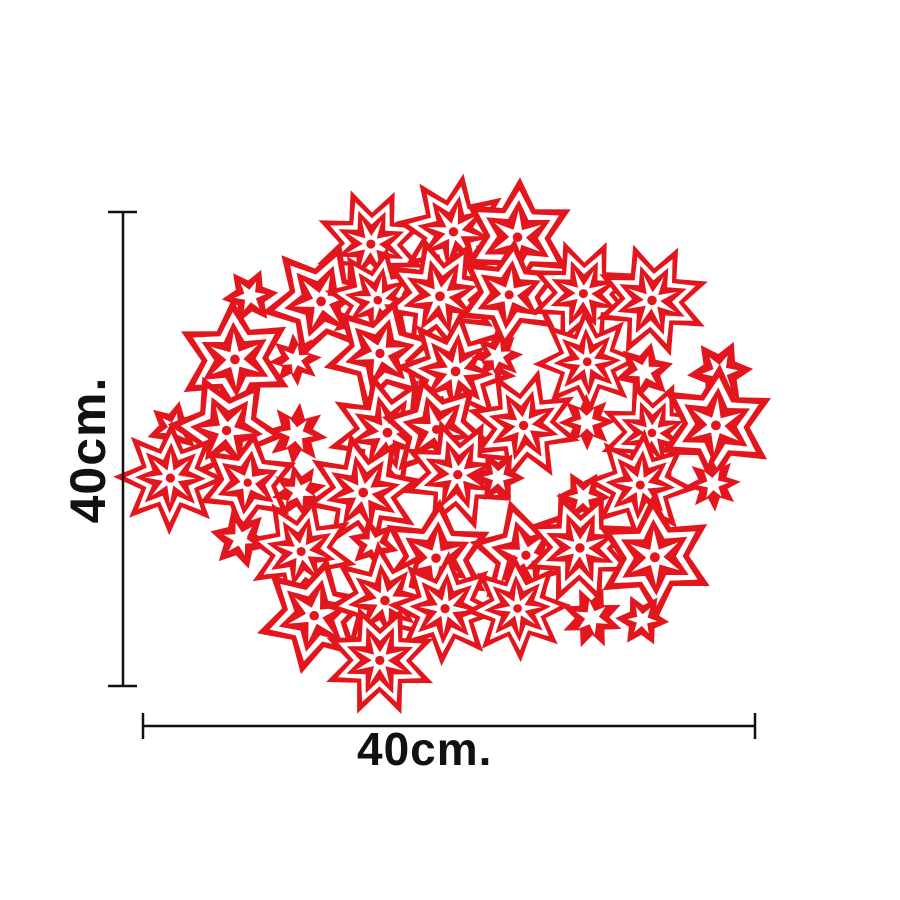 This screenshot has height=900, width=900. I want to click on width-label: 40cm., so click(425, 749).